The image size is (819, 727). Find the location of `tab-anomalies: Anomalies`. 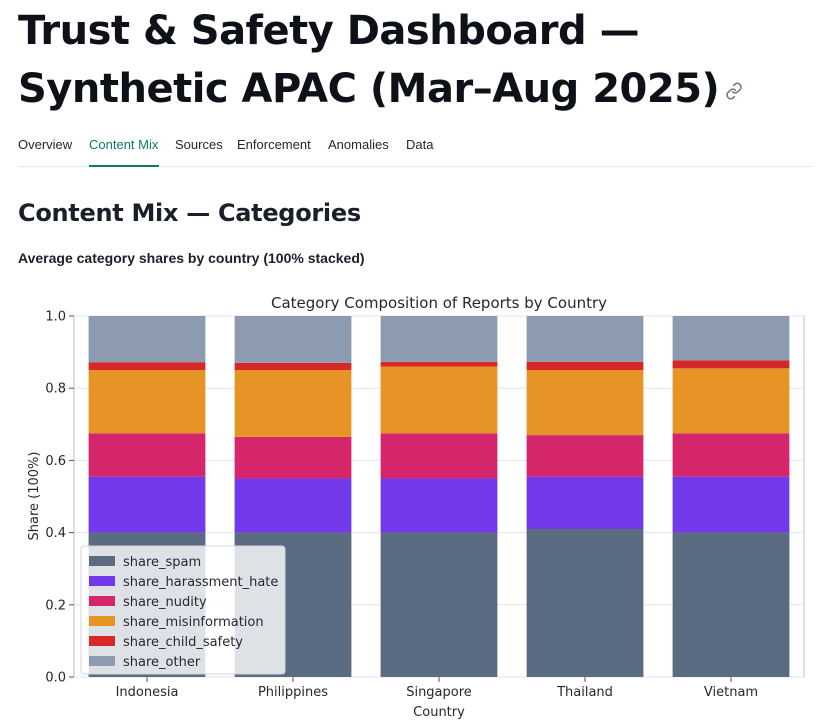

tab-anomalies: Anomalies is located at coordinates (358, 144).